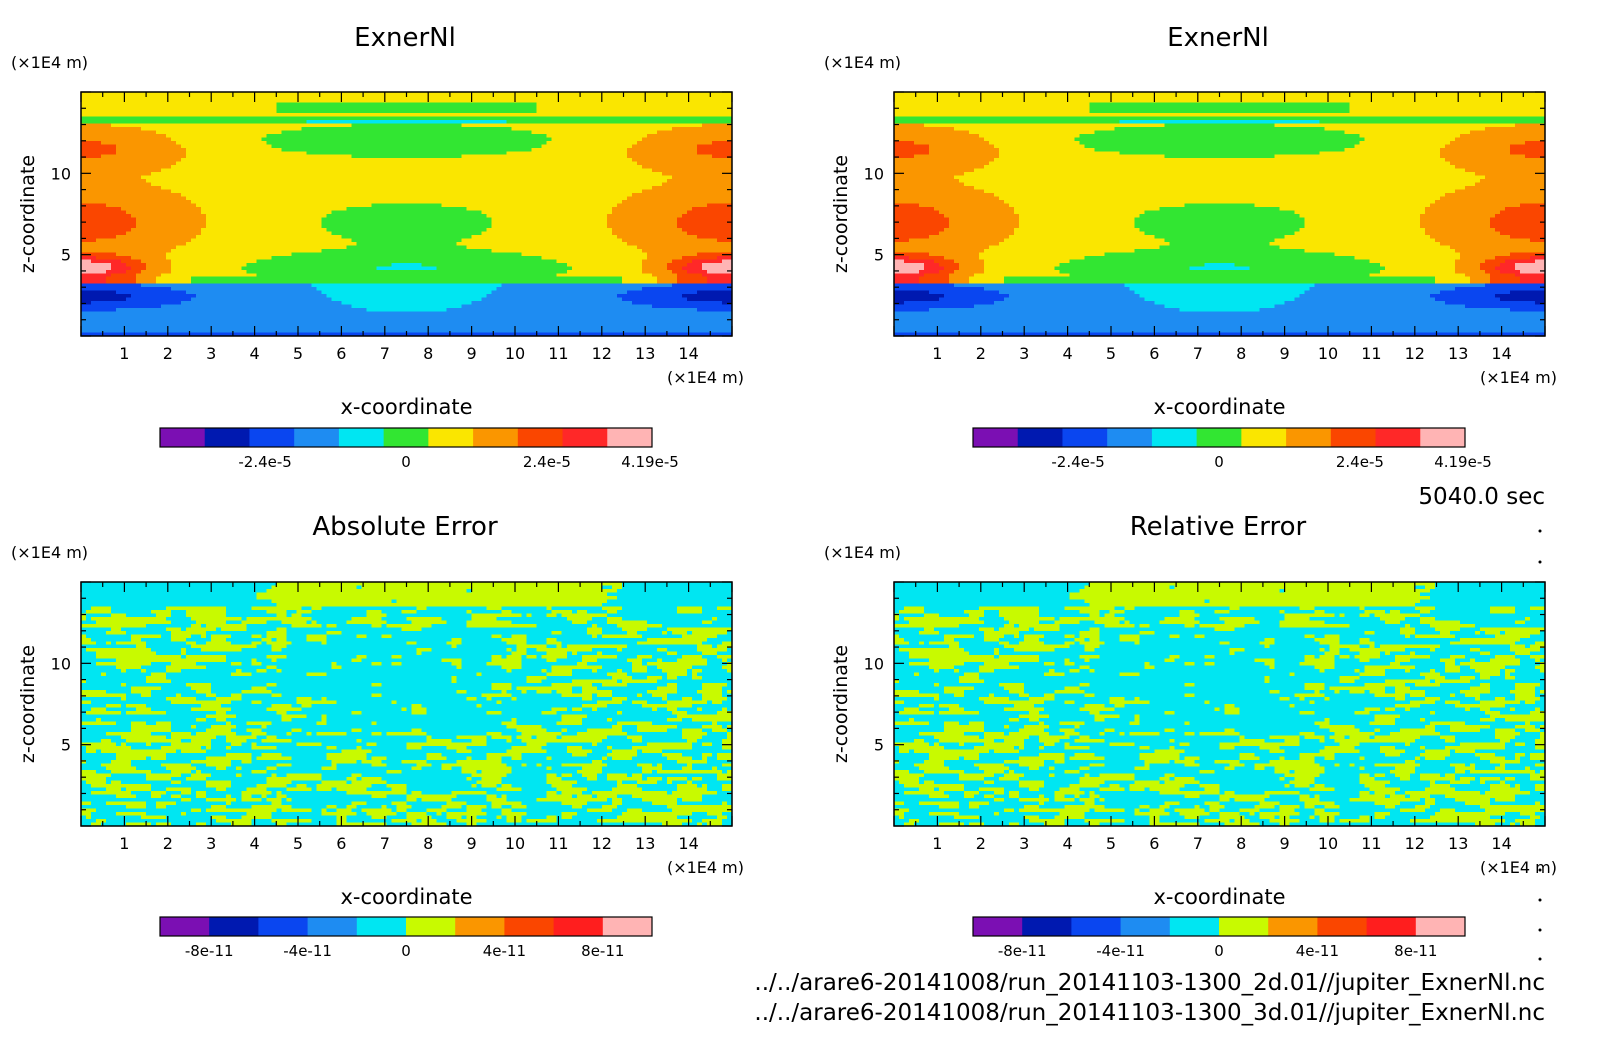 This screenshot has height=1054, width=1604. Describe the element at coordinates (1111, 353) in the screenshot. I see `x-tick-label: 5` at that location.